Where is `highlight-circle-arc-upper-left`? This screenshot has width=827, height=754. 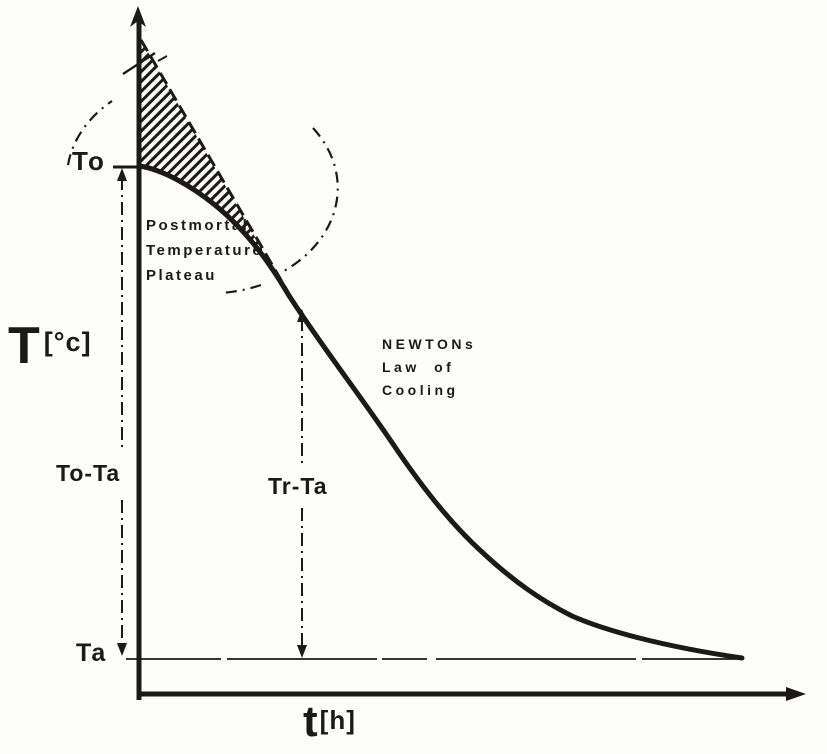 highlight-circle-arc-upper-left is located at coordinates (89, 133).